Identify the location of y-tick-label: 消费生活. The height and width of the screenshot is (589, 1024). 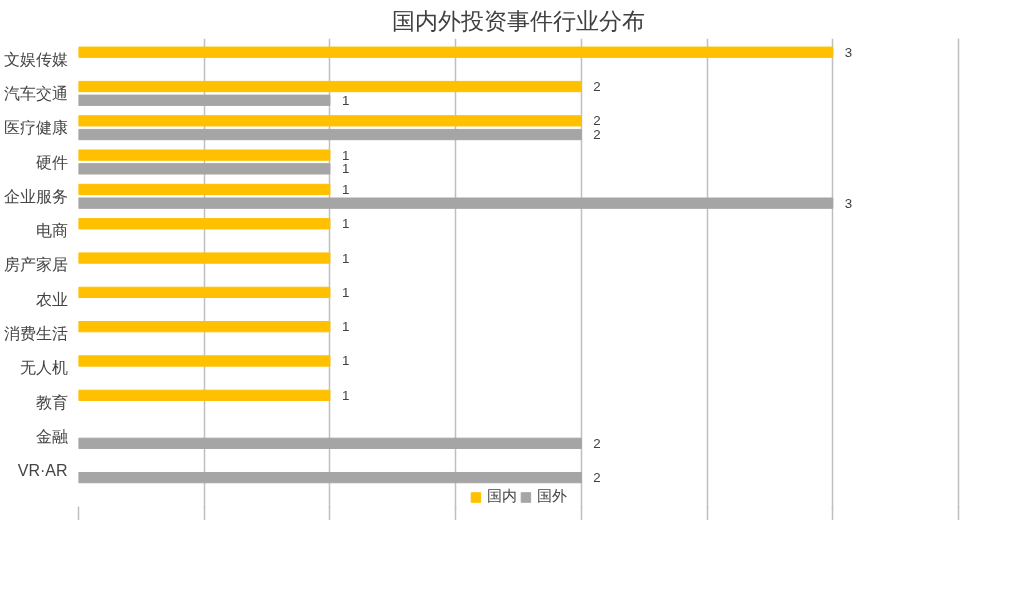
(35, 334).